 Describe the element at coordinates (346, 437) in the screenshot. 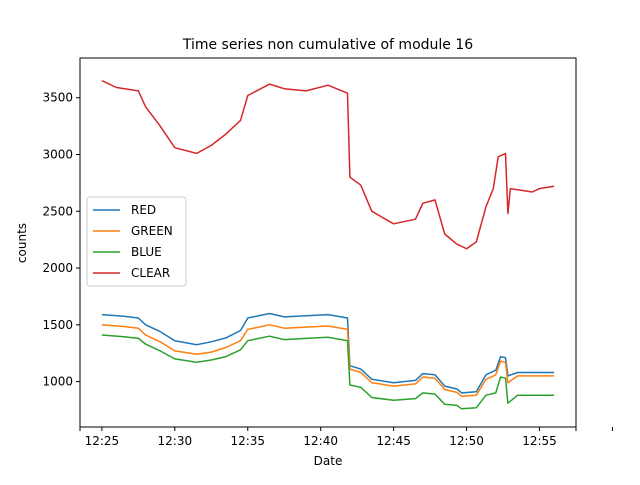

I see `x-axis: 12:25 12:30 12:35 12:40 12:45 12:50 12:55` at that location.